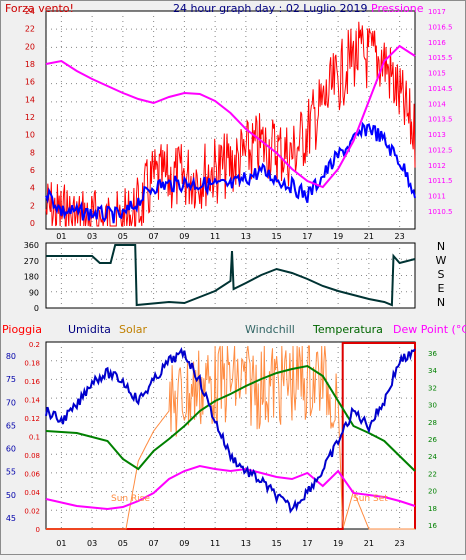  I want to click on temperature-axis: 36 34 32 30 28 26 24 22 20 18 16, so click(432, 440).